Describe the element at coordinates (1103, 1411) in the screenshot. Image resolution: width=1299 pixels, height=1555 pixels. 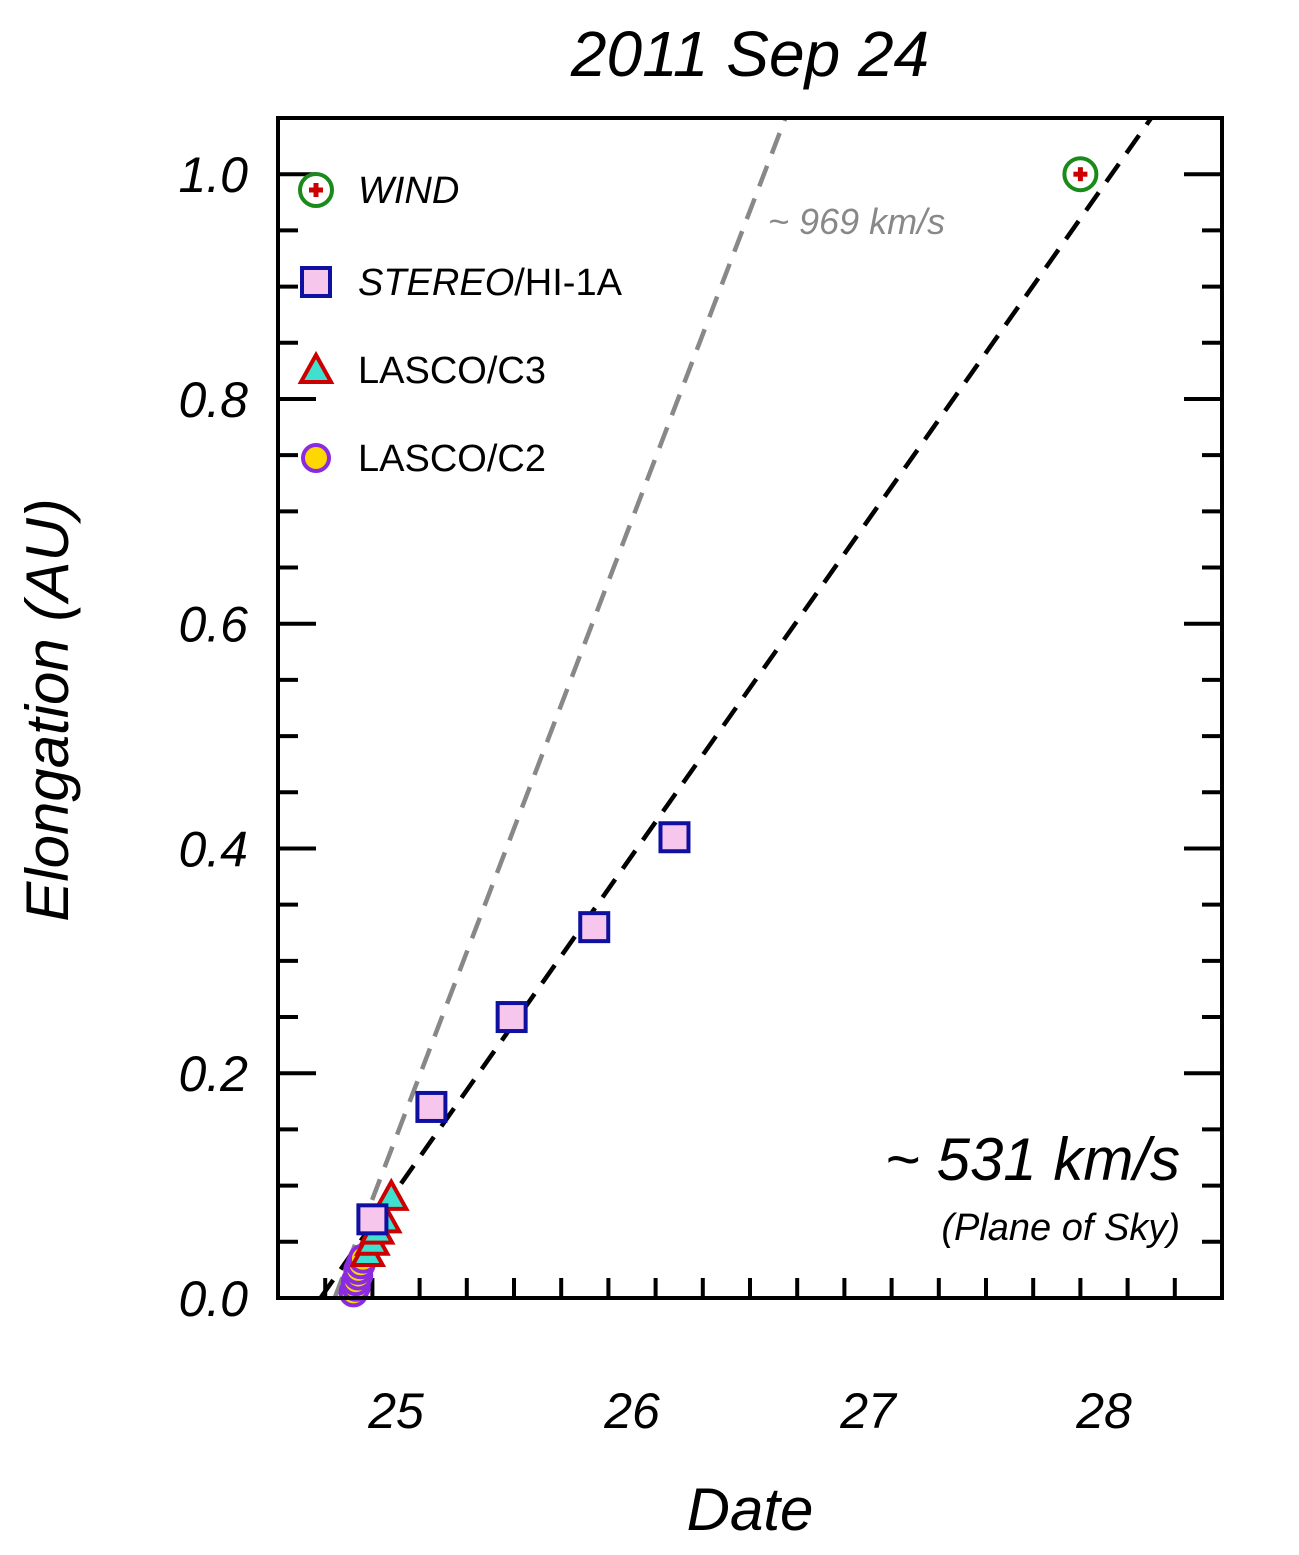
I see `x-tick-label: 28` at that location.